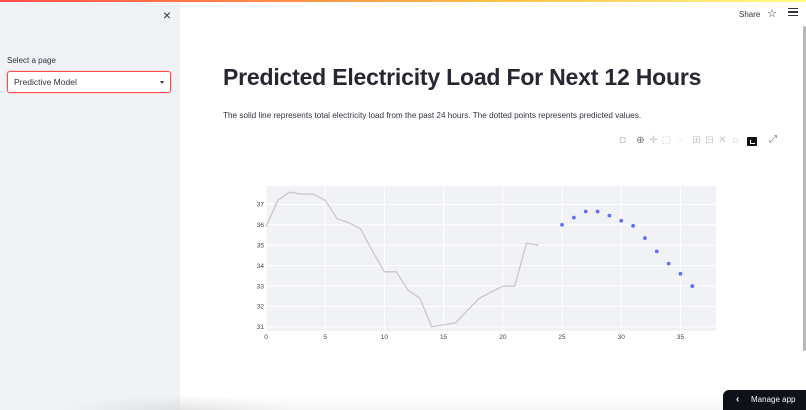  Describe the element at coordinates (666, 140) in the screenshot. I see `box-select-icon: ⬚` at that location.